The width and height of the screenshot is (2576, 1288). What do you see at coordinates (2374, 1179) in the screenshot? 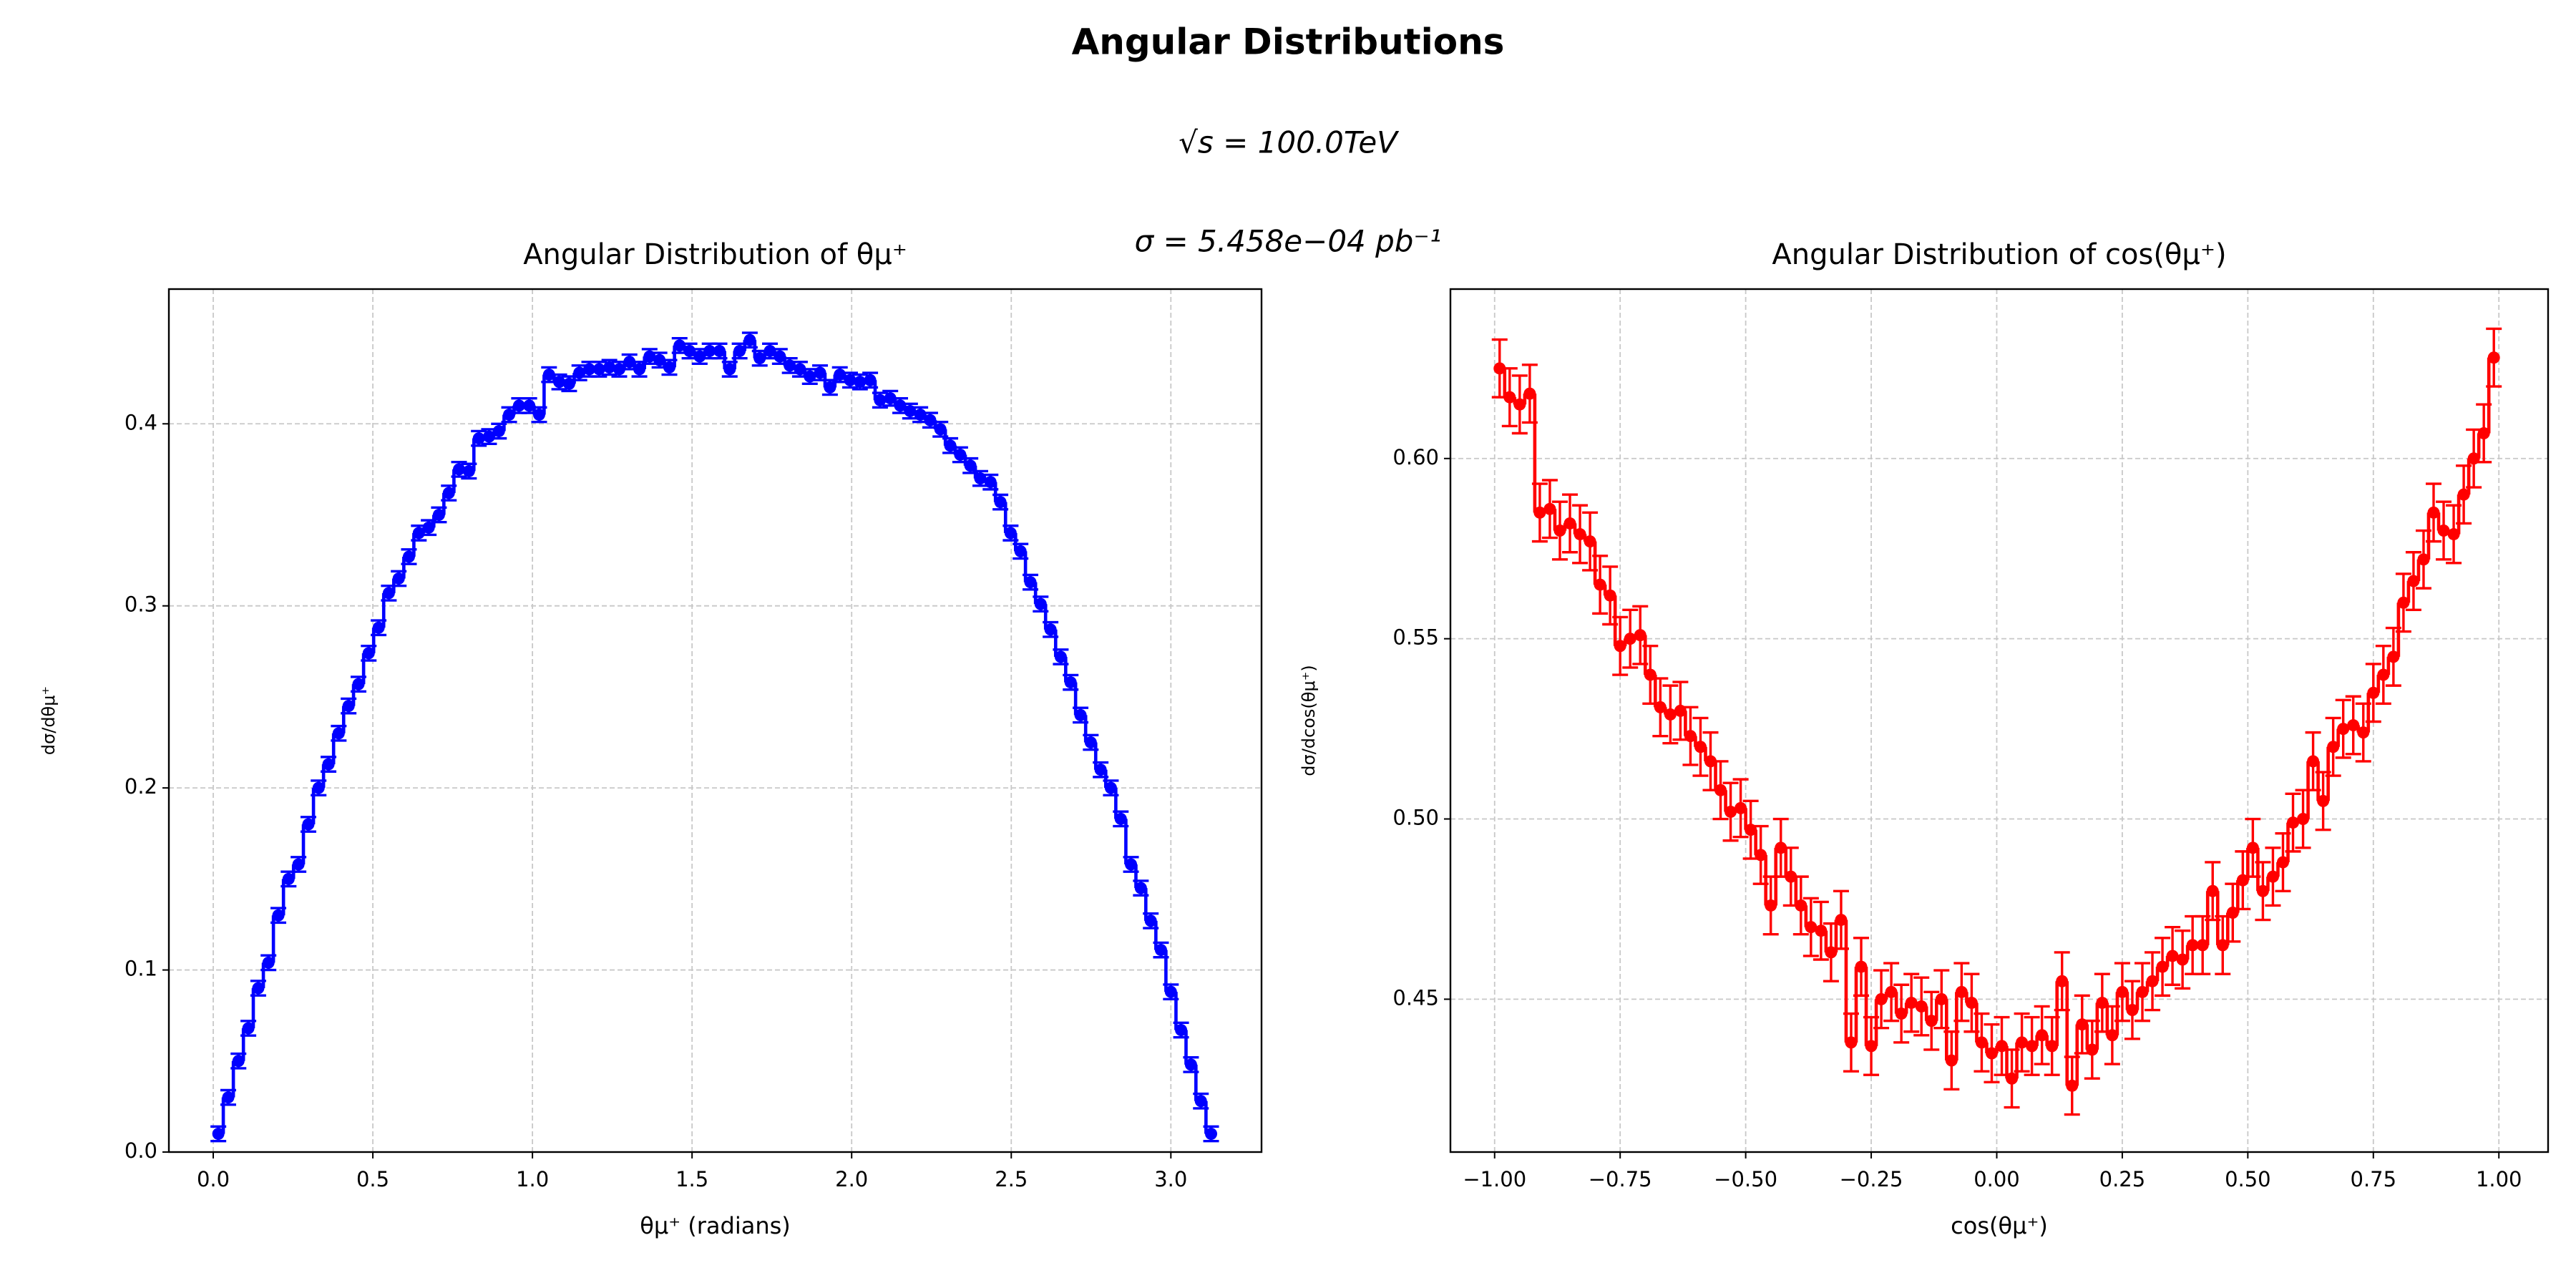
I see `x-tick-label: 0.75` at bounding box center [2374, 1179].